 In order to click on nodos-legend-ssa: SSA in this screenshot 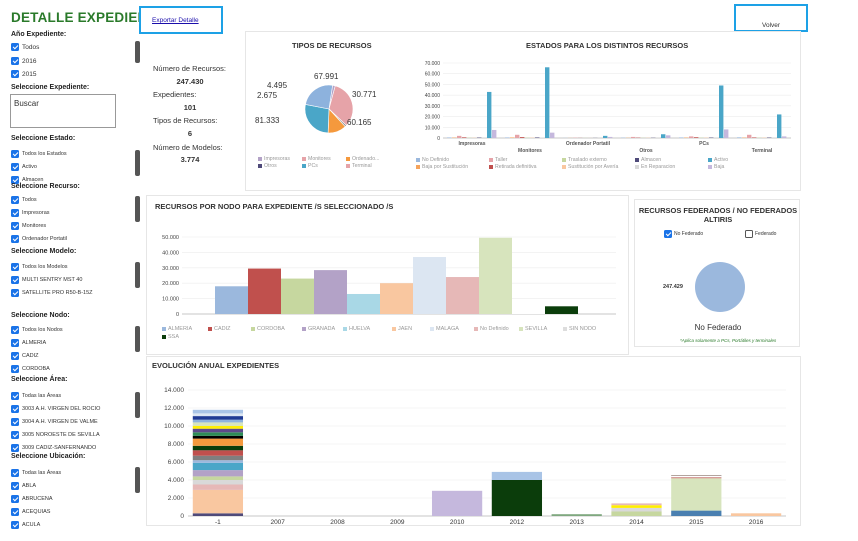, I will do `click(170, 337)`.